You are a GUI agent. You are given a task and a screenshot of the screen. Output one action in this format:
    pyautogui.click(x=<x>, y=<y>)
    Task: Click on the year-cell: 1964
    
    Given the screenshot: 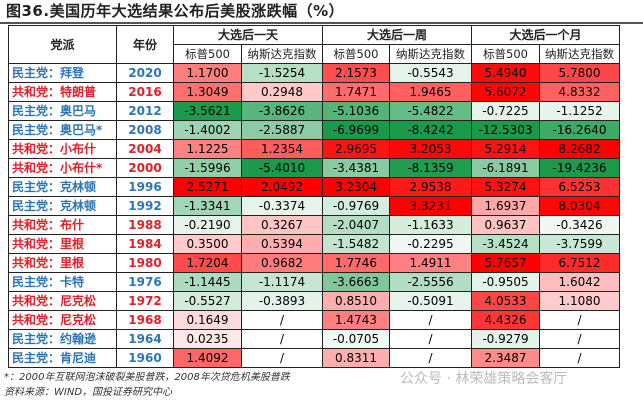 What is the action you would take?
    pyautogui.click(x=145, y=339)
    